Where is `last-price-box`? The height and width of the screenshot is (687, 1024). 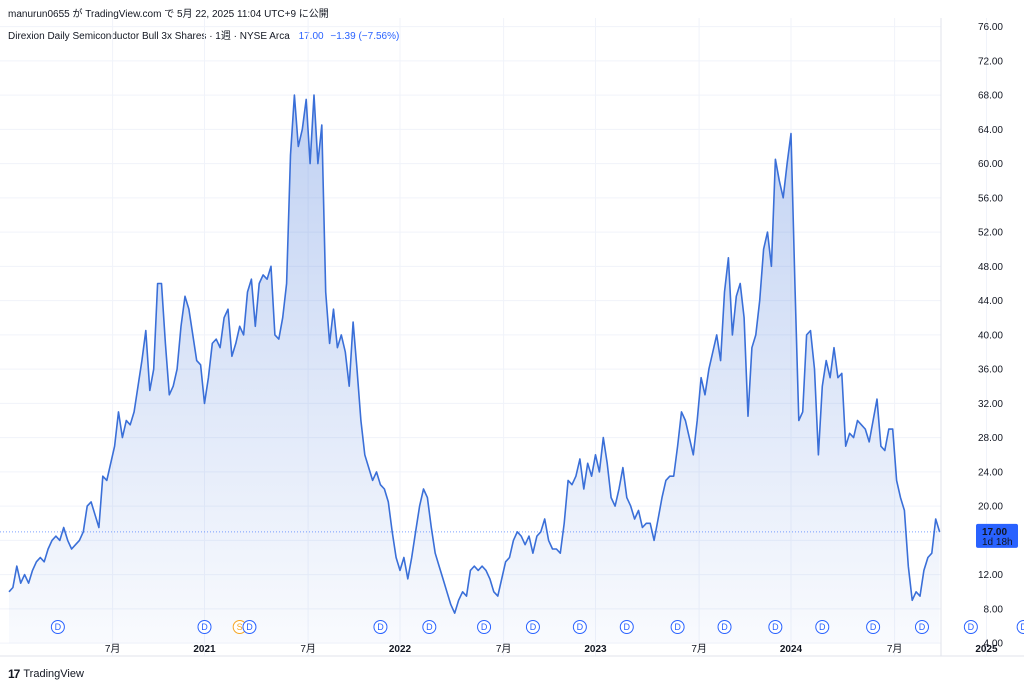 last-price-box is located at coordinates (997, 535).